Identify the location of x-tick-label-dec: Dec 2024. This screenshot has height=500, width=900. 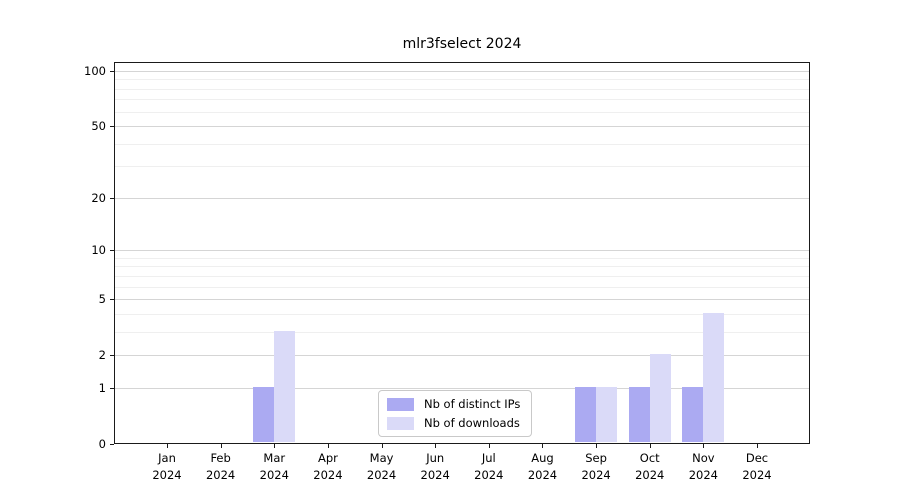
(757, 466).